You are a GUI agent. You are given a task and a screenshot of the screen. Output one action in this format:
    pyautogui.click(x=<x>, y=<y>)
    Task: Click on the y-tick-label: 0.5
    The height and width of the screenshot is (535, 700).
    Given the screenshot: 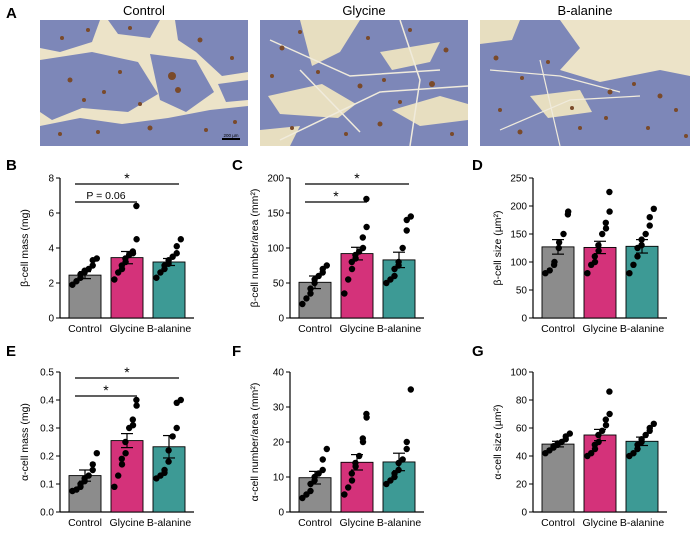 What is the action you would take?
    pyautogui.click(x=47, y=373)
    